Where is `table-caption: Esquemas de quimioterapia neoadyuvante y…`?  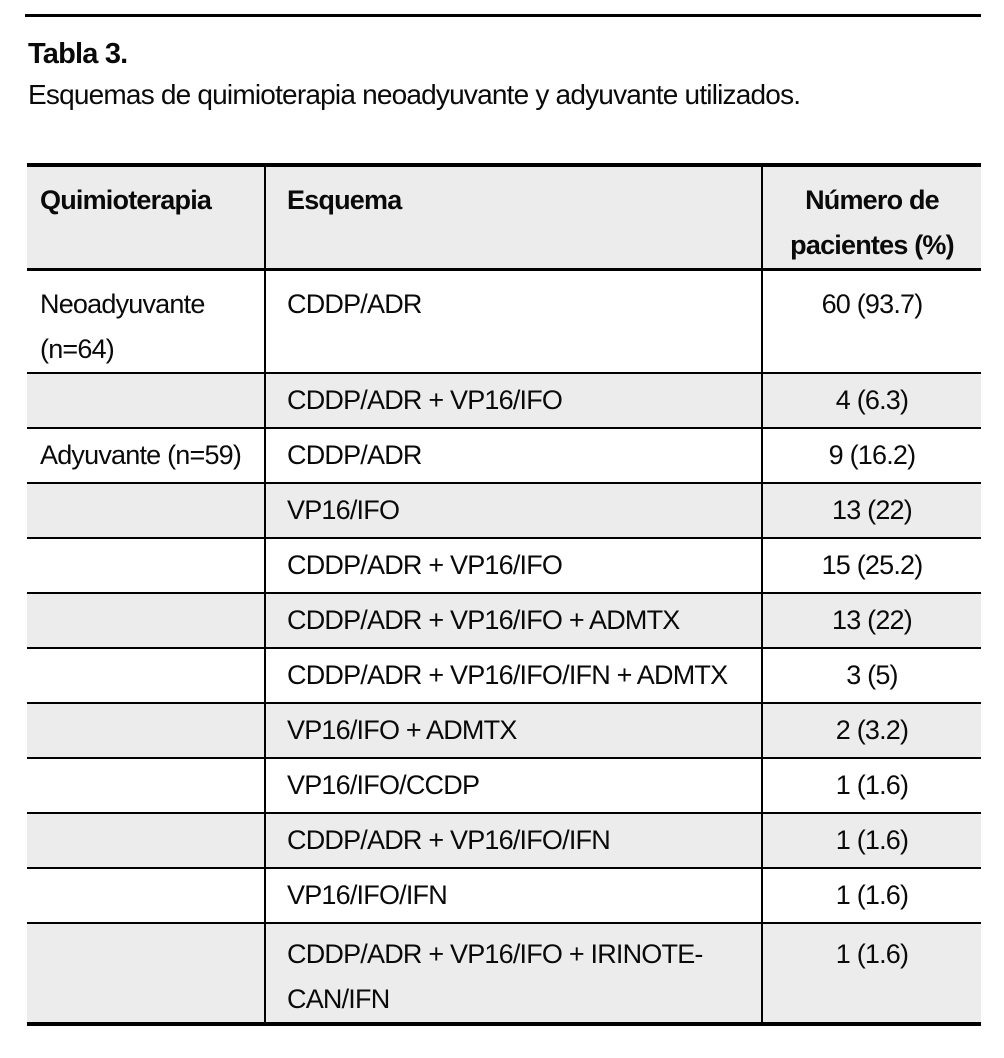
table-caption: Esquemas de quimioterapia neoadyuvante y… is located at coordinates (414, 94).